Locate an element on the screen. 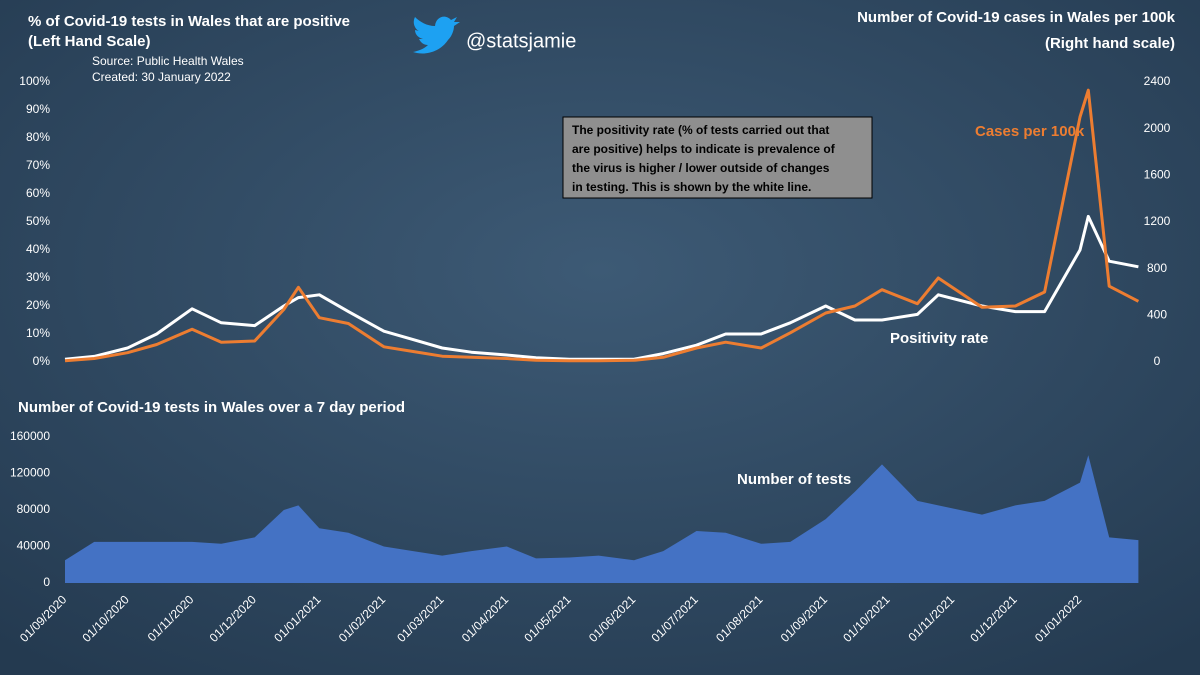 Image resolution: width=1200 pixels, height=675 pixels. y2-tick-label: 2400 is located at coordinates (1157, 81).